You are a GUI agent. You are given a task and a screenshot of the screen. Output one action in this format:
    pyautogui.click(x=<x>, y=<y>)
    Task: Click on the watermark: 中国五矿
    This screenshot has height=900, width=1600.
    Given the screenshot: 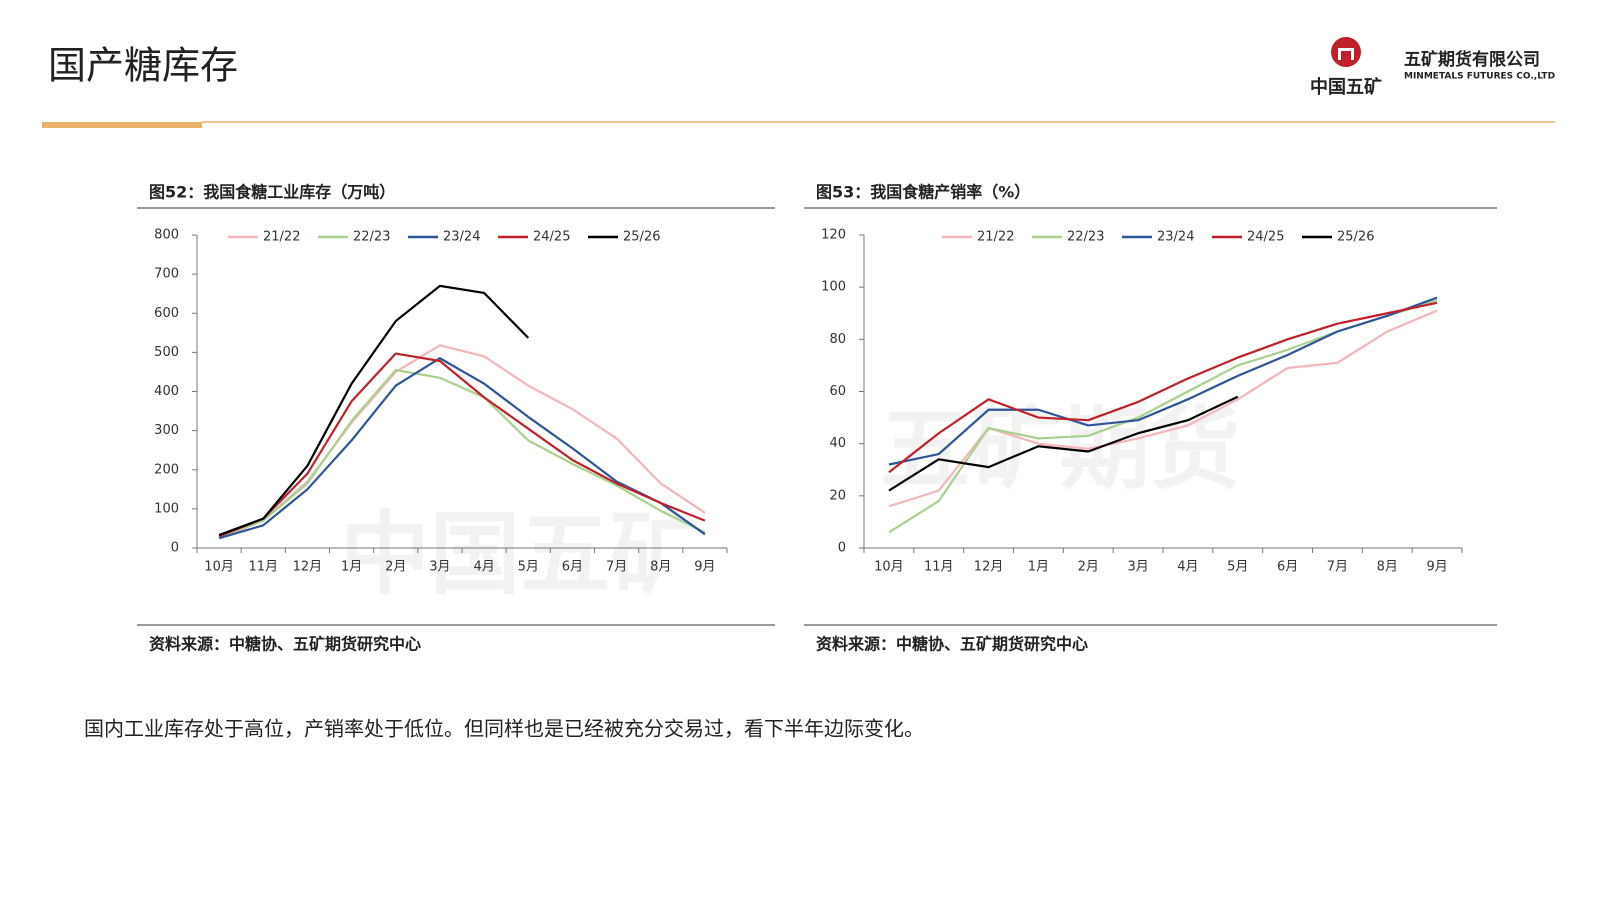 What is the action you would take?
    pyautogui.click(x=520, y=554)
    